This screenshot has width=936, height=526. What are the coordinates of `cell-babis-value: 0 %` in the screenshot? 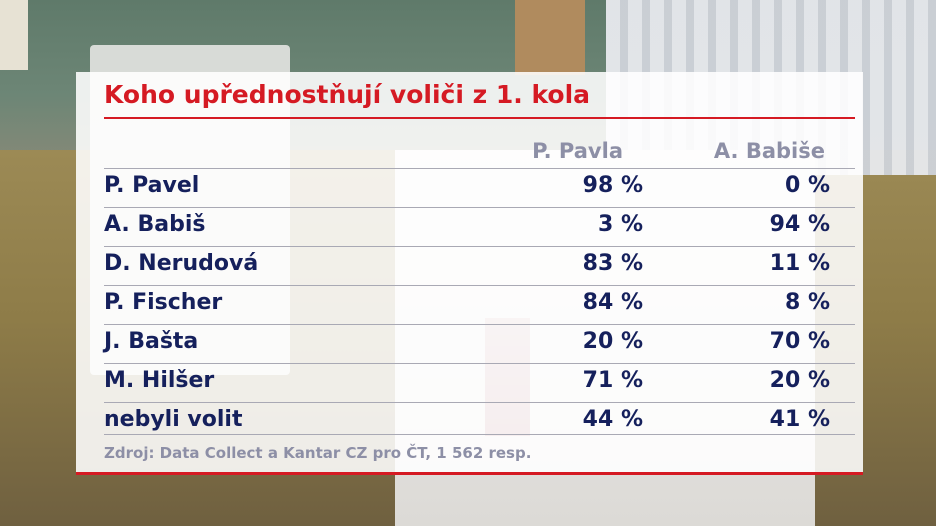 It's located at (807, 185).